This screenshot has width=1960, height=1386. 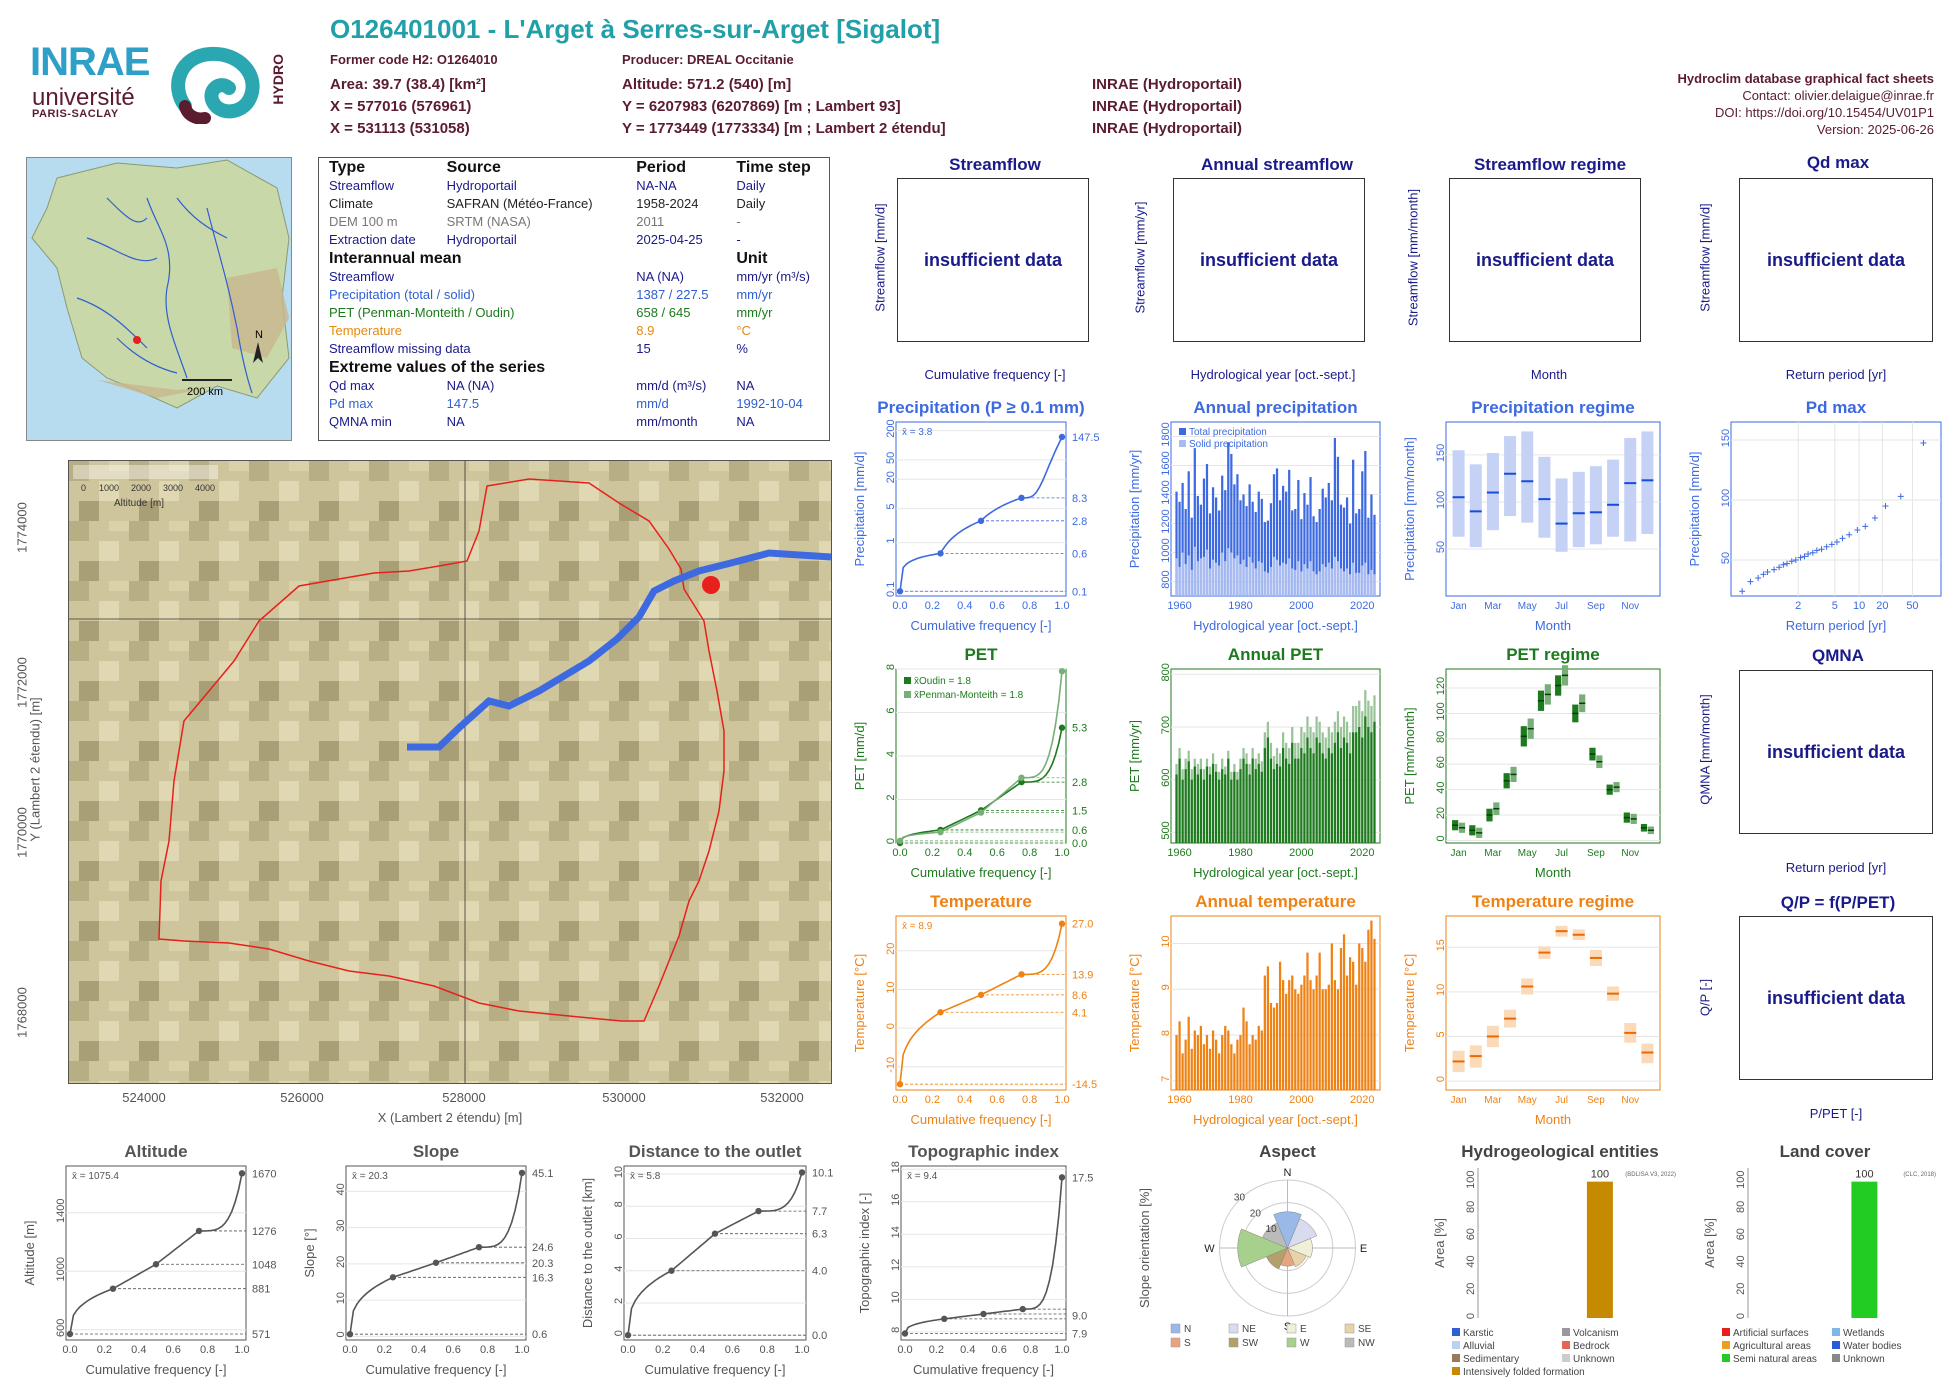 I want to click on chart-title: Annual precipitation, so click(x=1275, y=407).